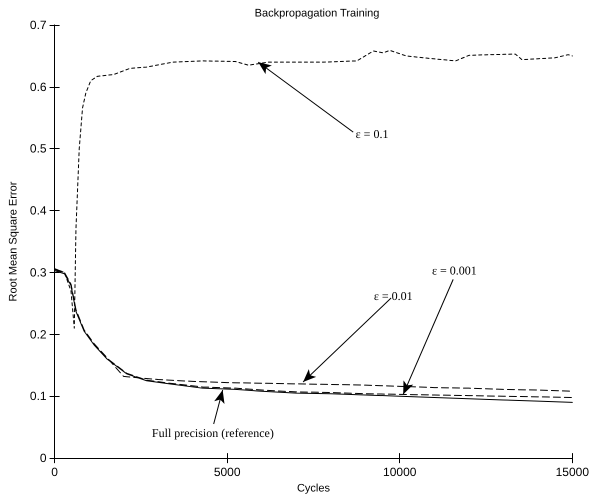 The width and height of the screenshot is (592, 499). What do you see at coordinates (54, 472) in the screenshot?
I see `x-tick-label: 0` at bounding box center [54, 472].